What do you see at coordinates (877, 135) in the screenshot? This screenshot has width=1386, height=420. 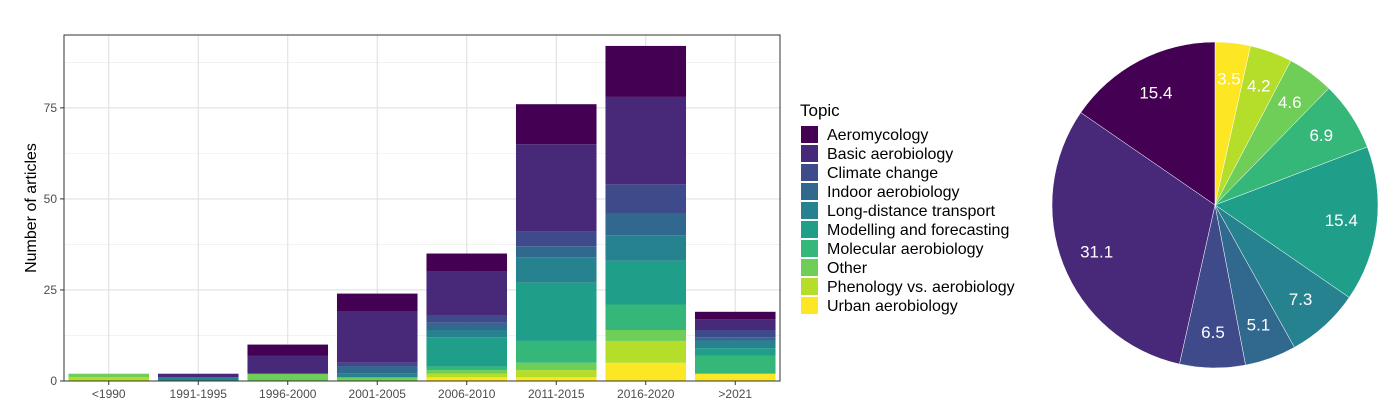 I see `legend-label: Aeromycology` at bounding box center [877, 135].